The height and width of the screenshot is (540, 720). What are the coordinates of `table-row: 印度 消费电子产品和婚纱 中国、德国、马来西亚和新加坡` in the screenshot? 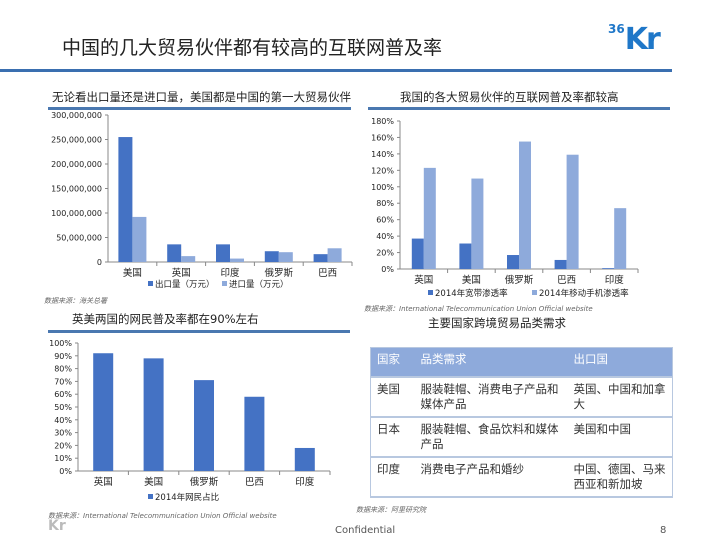 It's located at (521, 477).